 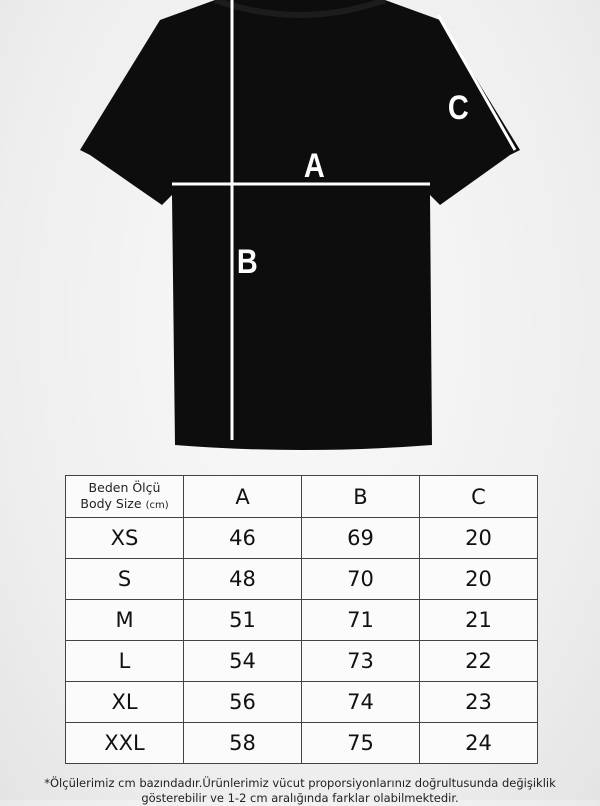 What do you see at coordinates (242, 496) in the screenshot?
I see `header-a: A` at bounding box center [242, 496].